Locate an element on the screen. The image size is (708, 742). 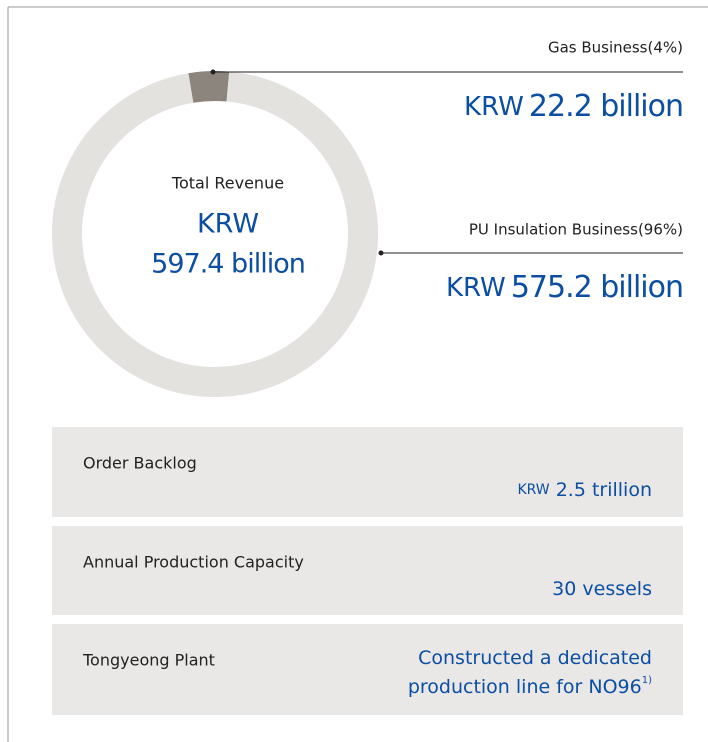
panel-unit: KRW is located at coordinates (533, 490).